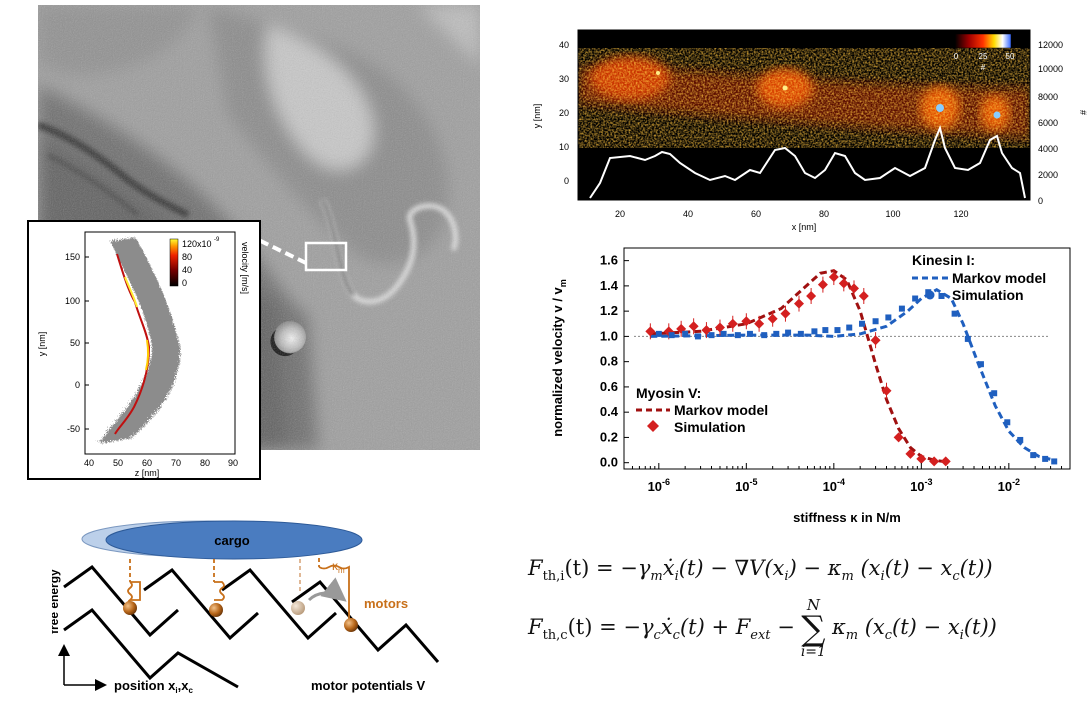 This screenshot has height=702, width=1088. Describe the element at coordinates (609, 285) in the screenshot. I see `y-tick-label: 1.4` at that location.